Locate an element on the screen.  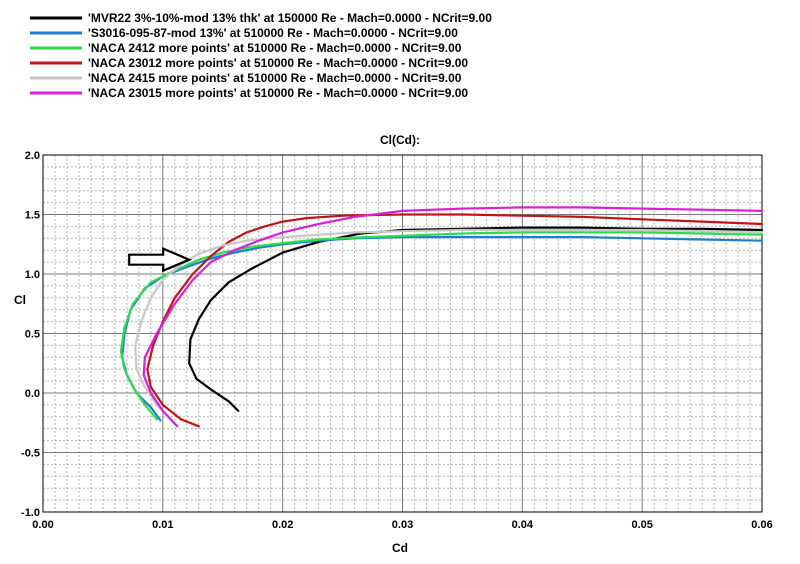
x-tick-label: 0.06 is located at coordinates (761, 525).